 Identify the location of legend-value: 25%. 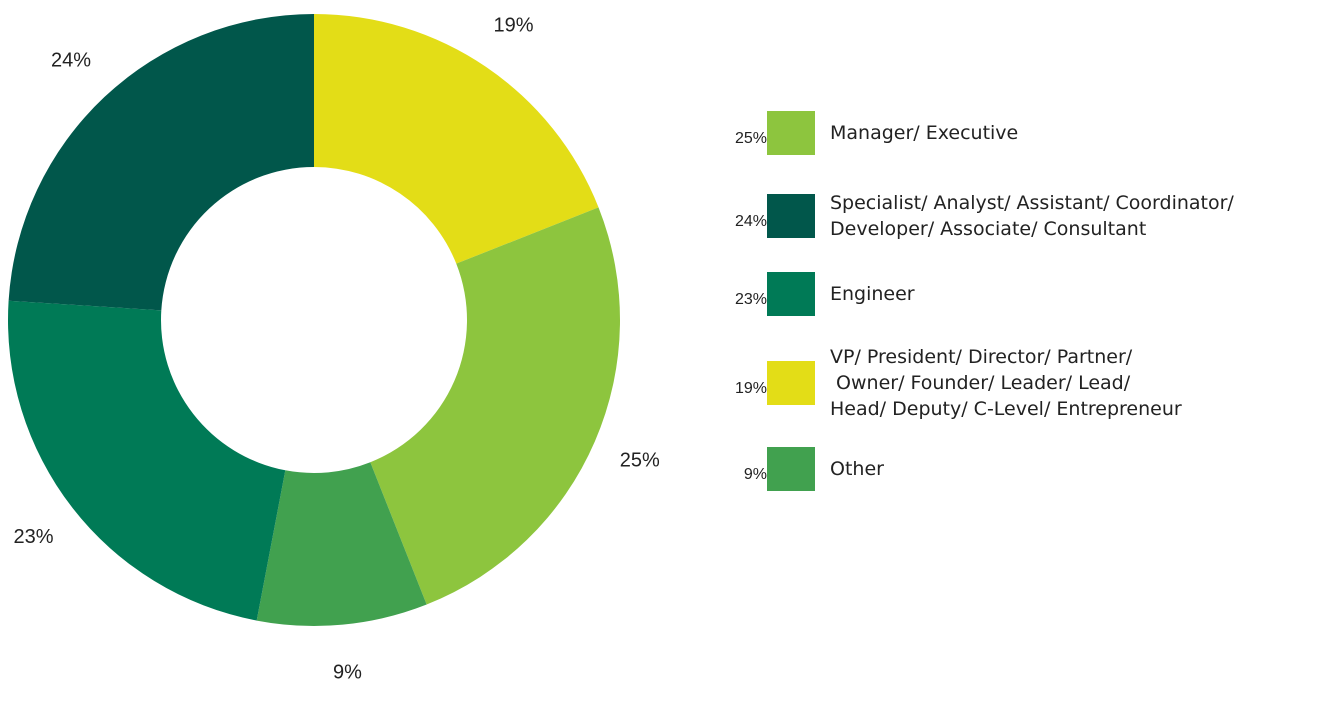
(750, 138).